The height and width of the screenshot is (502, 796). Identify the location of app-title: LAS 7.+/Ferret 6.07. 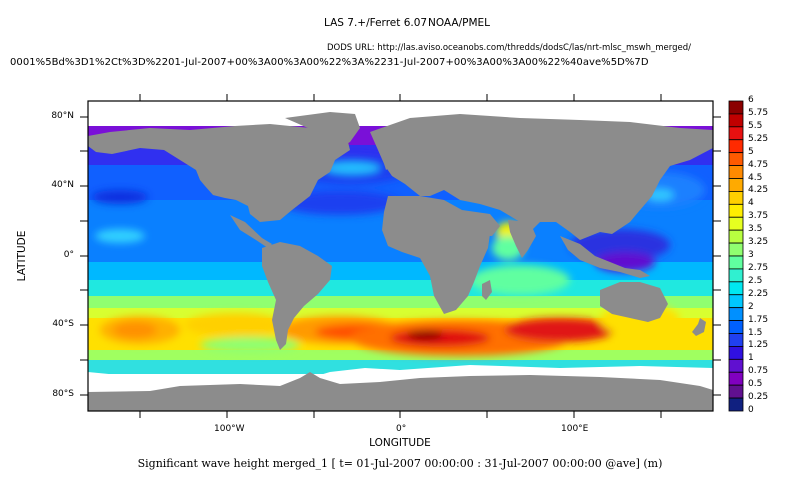
(376, 23).